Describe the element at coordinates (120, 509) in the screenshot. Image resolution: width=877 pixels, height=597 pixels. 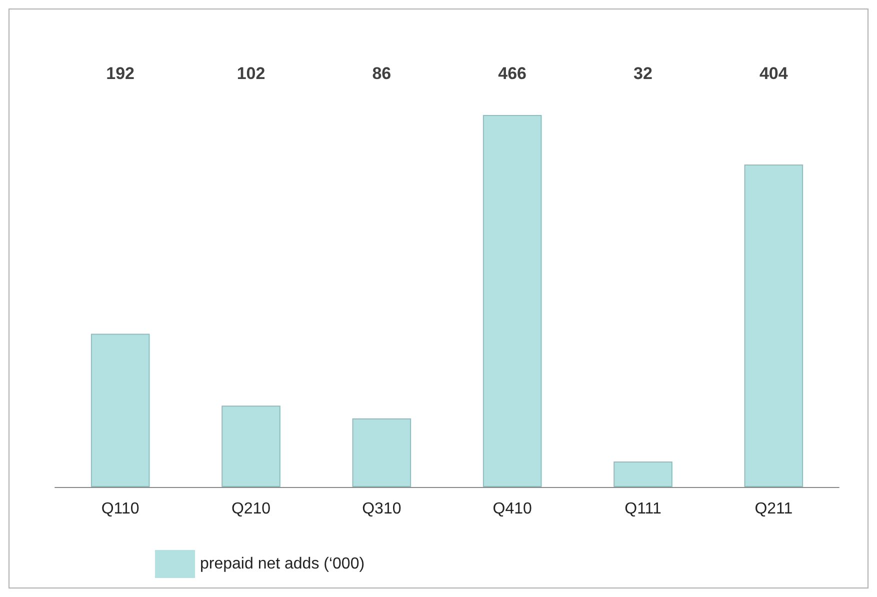
I see `x-tick-label: Q110` at that location.